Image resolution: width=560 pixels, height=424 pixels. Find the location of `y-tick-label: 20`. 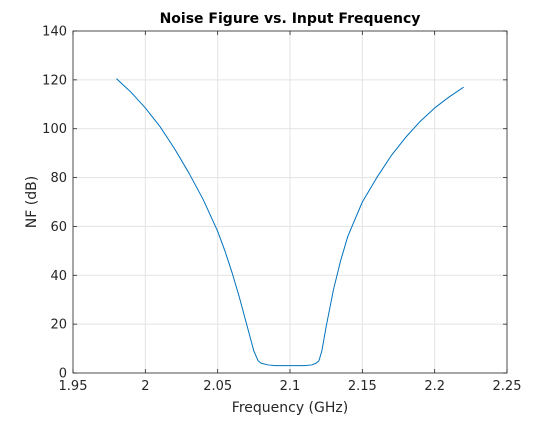

y-tick-label: 20 is located at coordinates (58, 325).